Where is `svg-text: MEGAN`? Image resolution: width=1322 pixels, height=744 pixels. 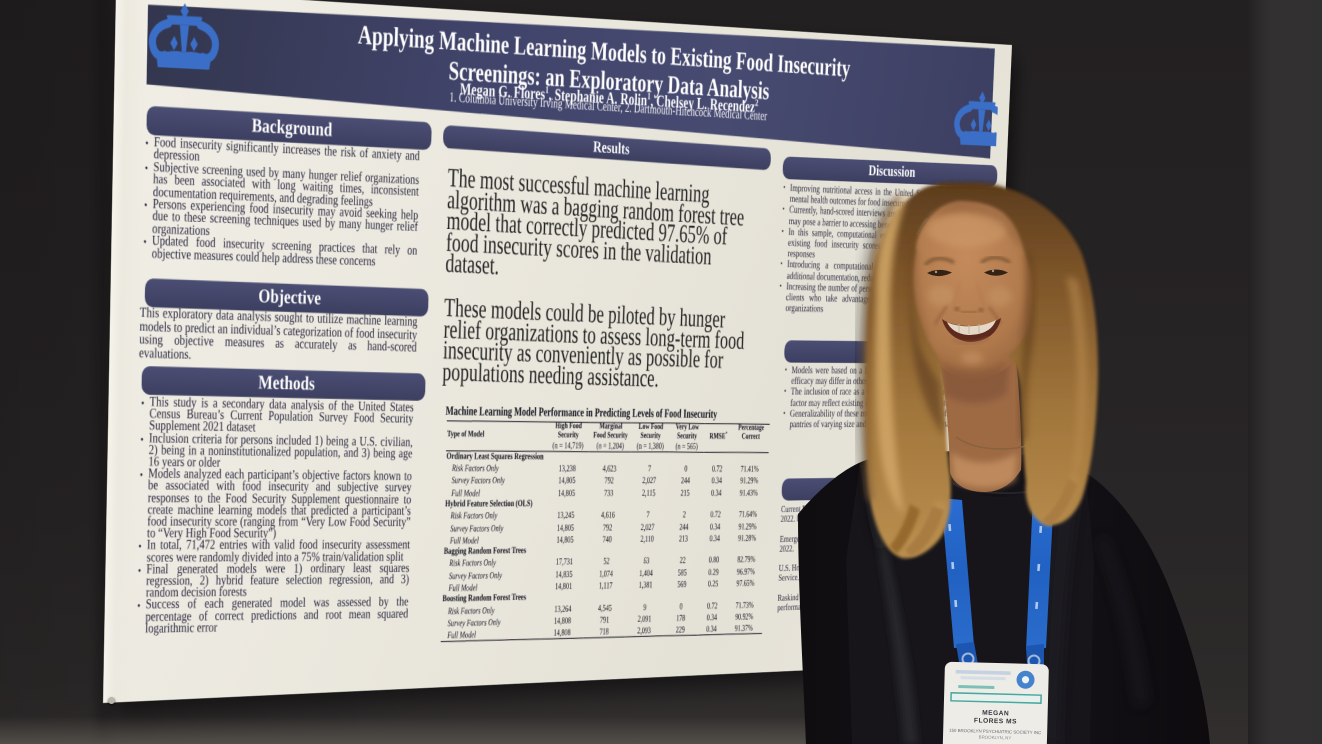 svg-text: MEGAN is located at coordinates (995, 714).